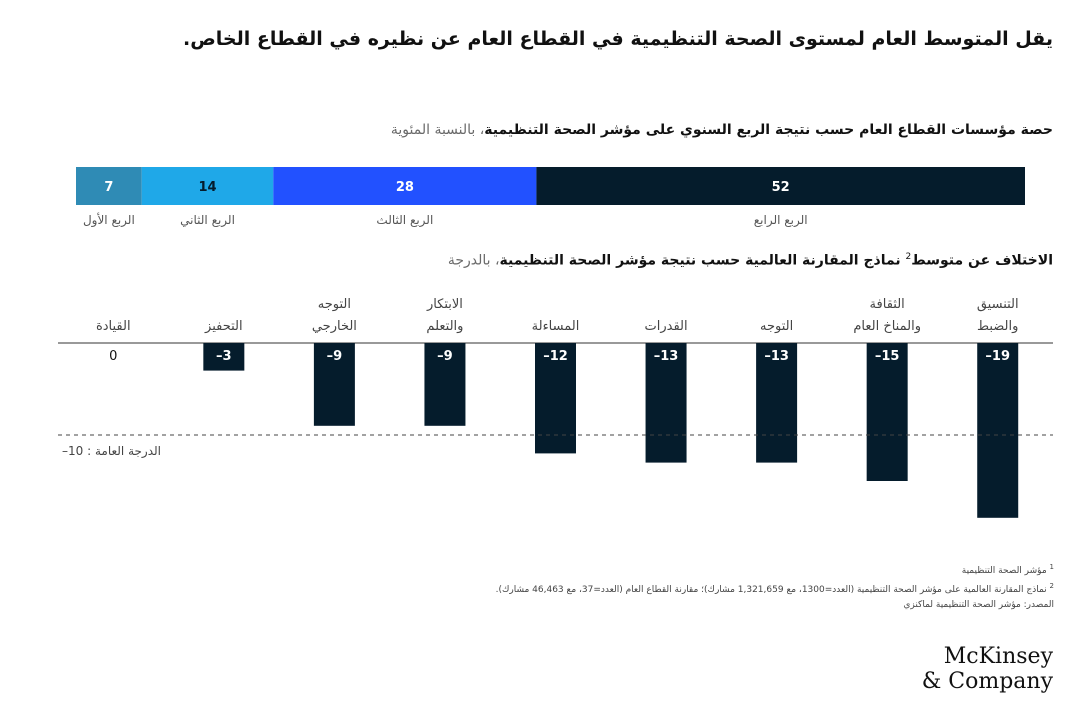  What do you see at coordinates (404, 220) in the screenshot?
I see `segment-category-label: الربع الثالث` at bounding box center [404, 220].